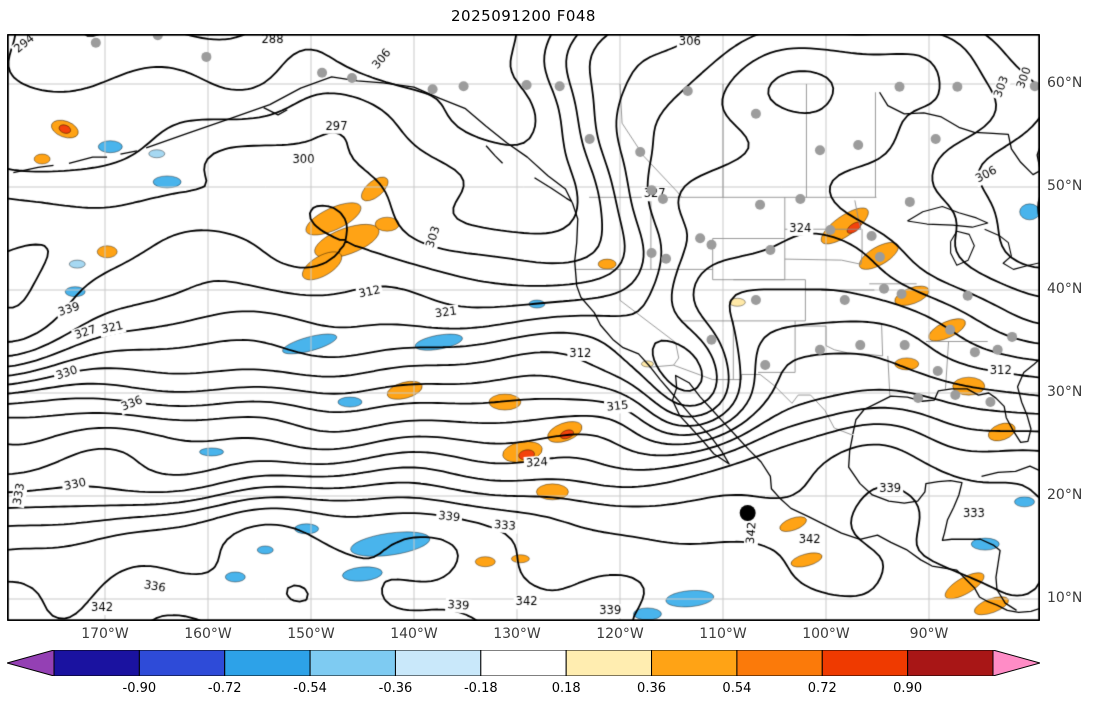  Describe the element at coordinates (139, 688) in the screenshot. I see `colorbar-tick-label: -0.90` at that location.